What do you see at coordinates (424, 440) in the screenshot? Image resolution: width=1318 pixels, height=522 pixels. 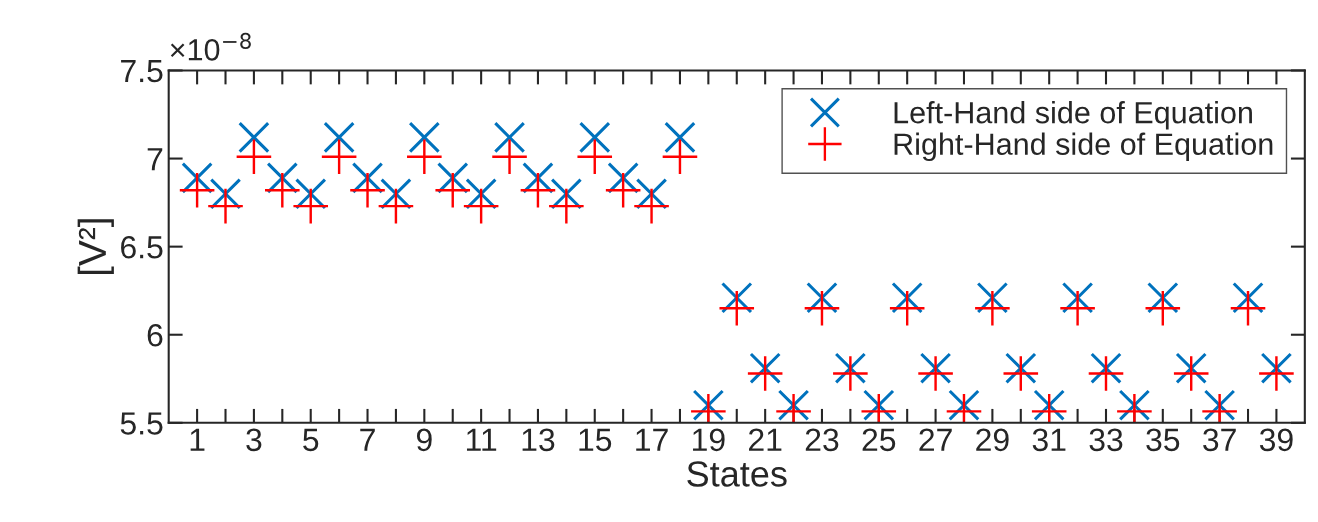 I see `x-tick-label: 9` at bounding box center [424, 440].